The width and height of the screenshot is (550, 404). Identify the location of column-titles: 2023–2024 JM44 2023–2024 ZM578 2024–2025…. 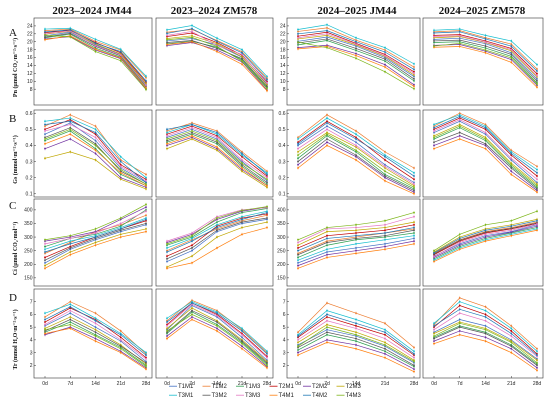
(288, 11).